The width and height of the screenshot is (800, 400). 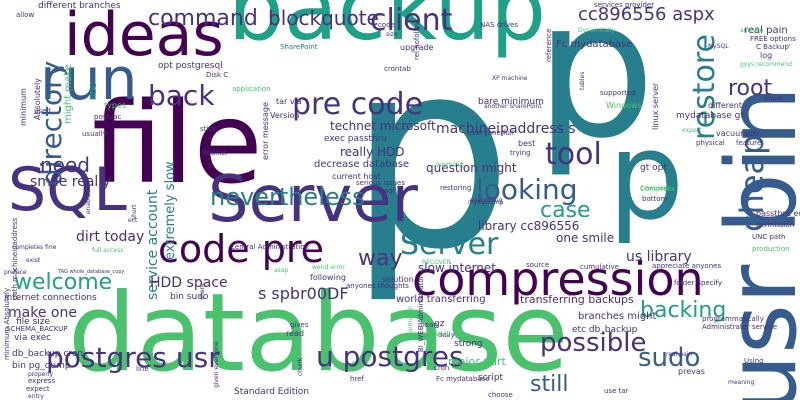 What do you see at coordinates (411, 20) in the screenshot?
I see `word-cloud-word: client` at bounding box center [411, 20].